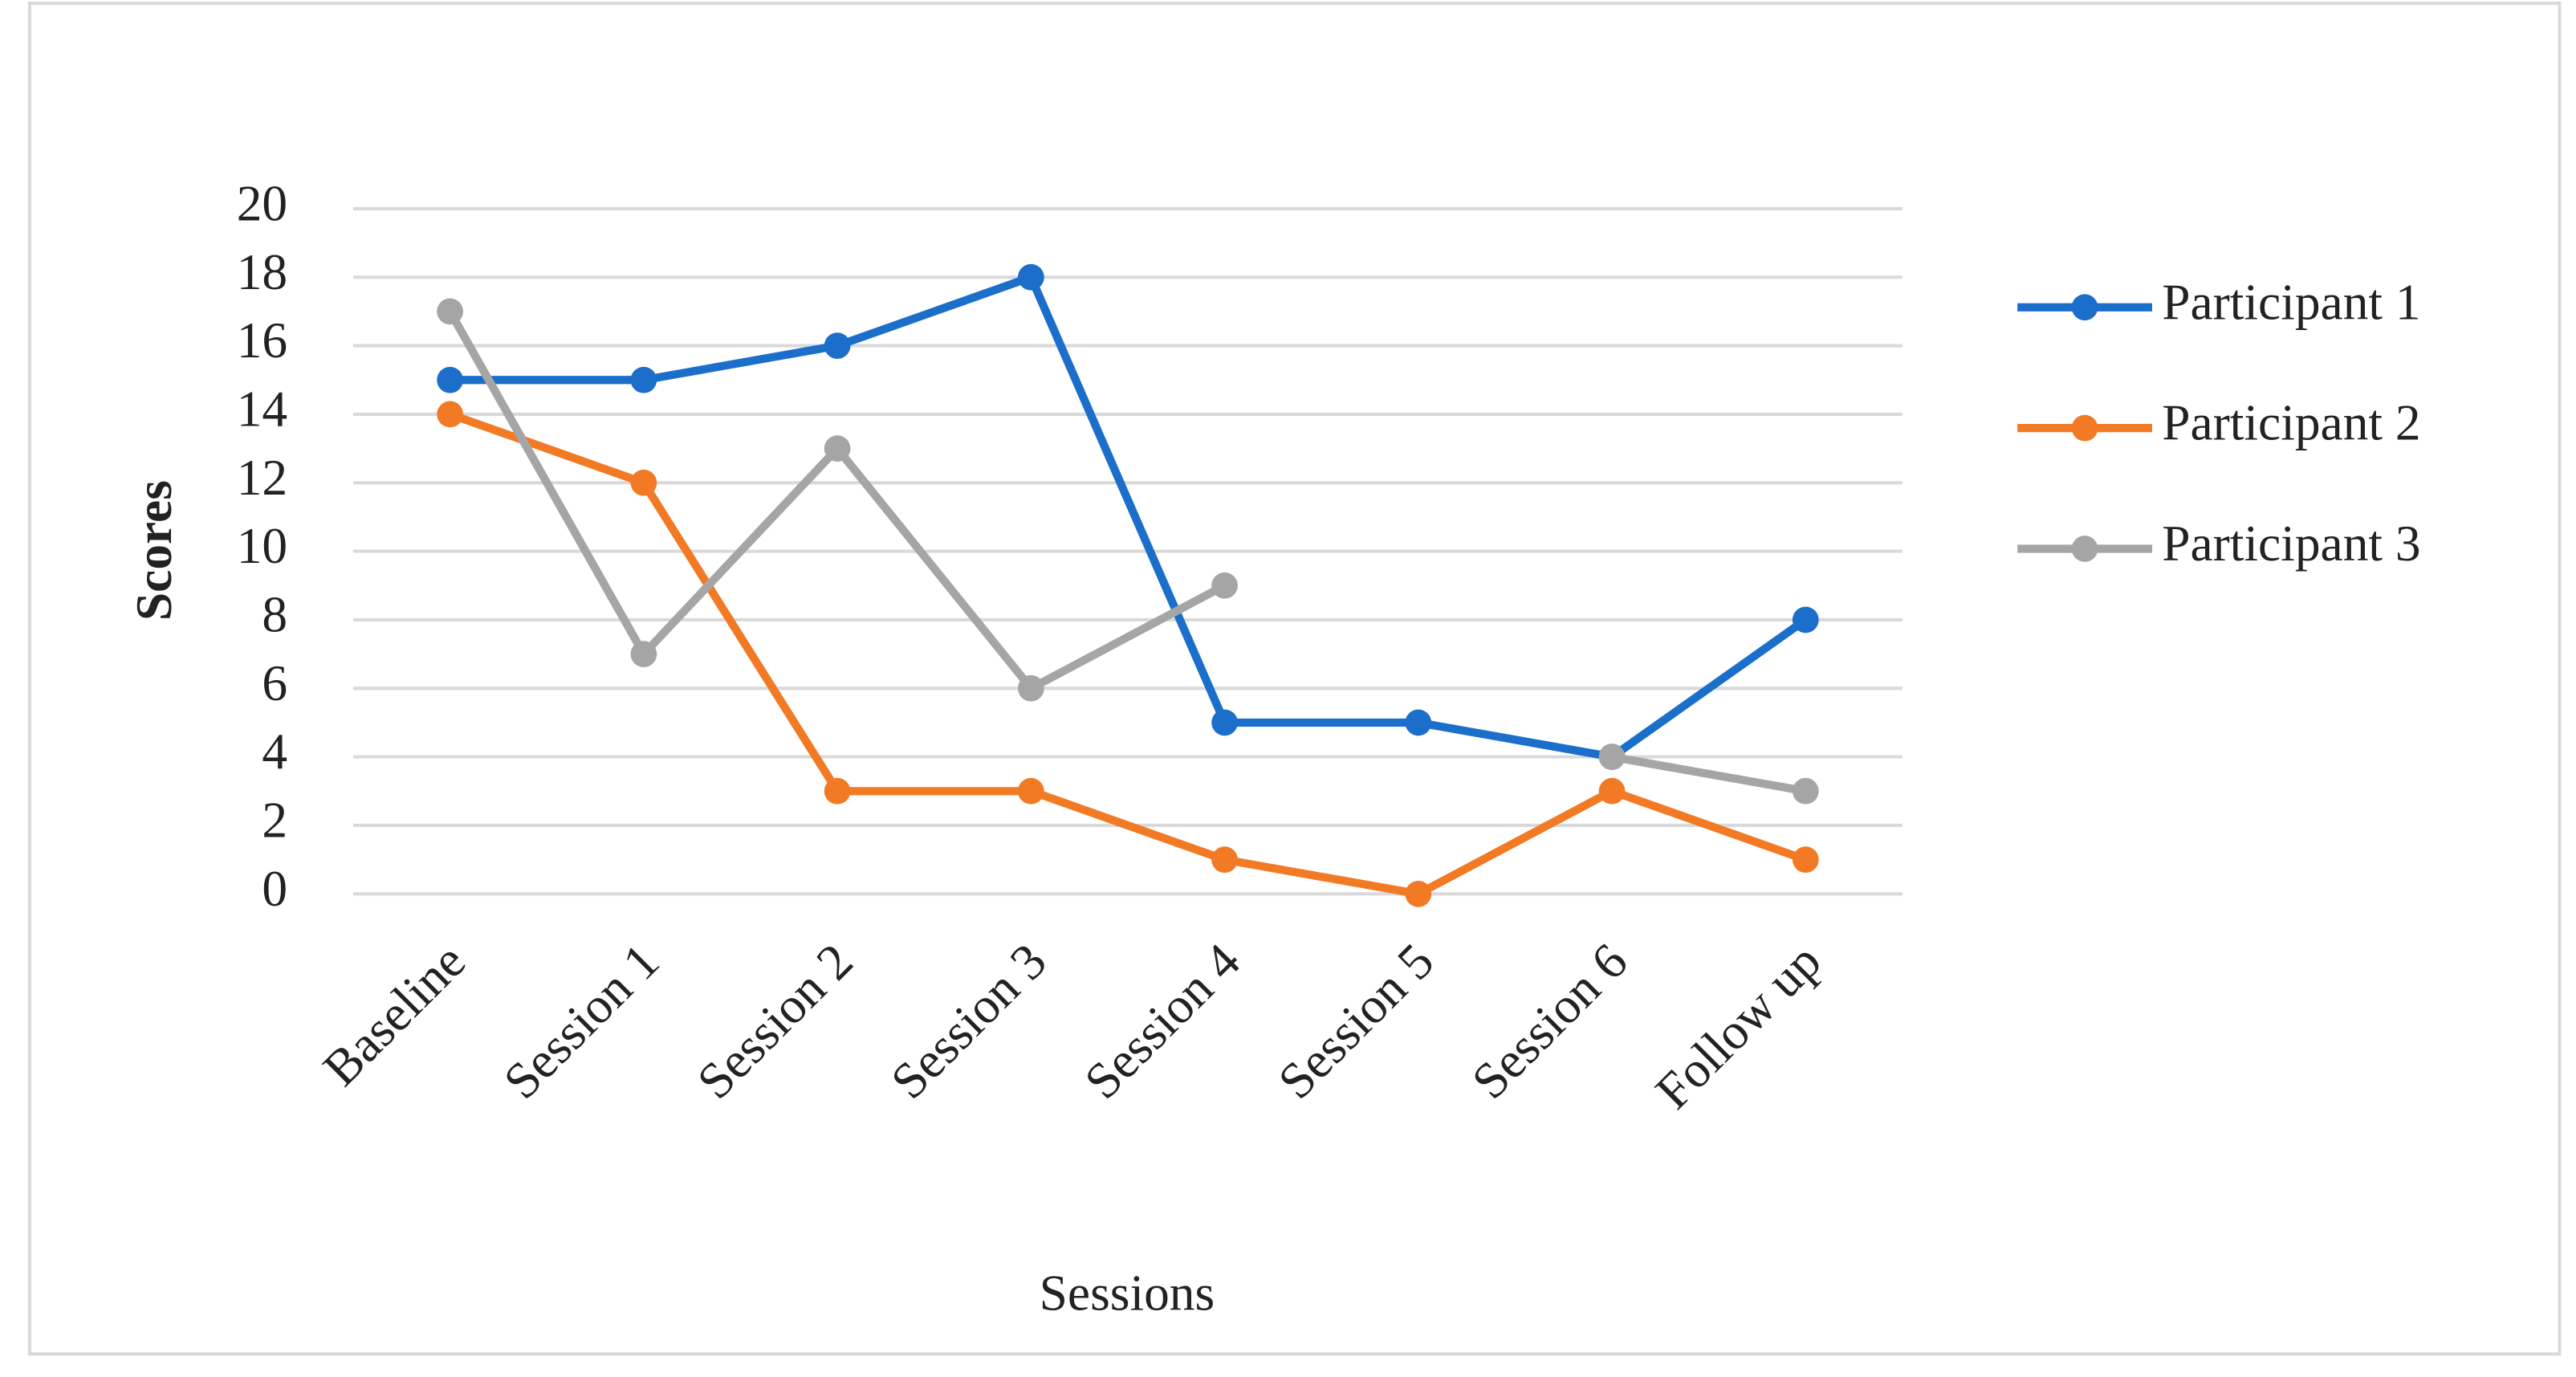 This screenshot has width=2576, height=1377. Describe the element at coordinates (274, 751) in the screenshot. I see `y-tick-label: 4` at that location.